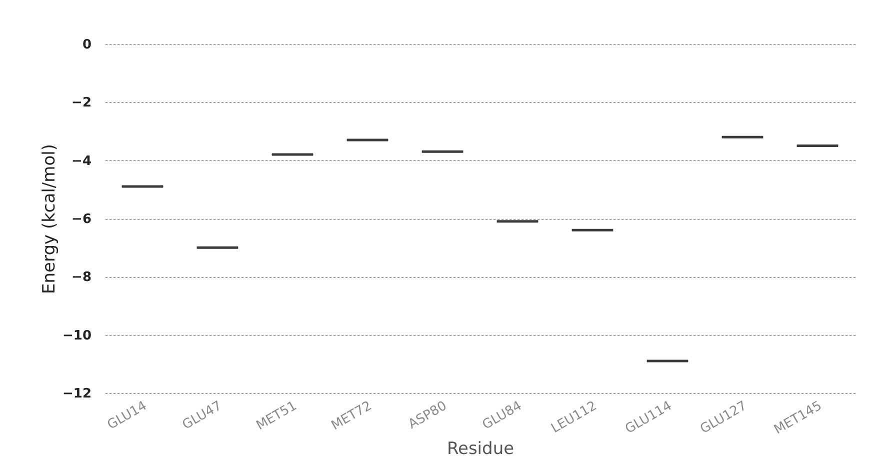  I want to click on y-tick-label: −12, so click(77, 394).